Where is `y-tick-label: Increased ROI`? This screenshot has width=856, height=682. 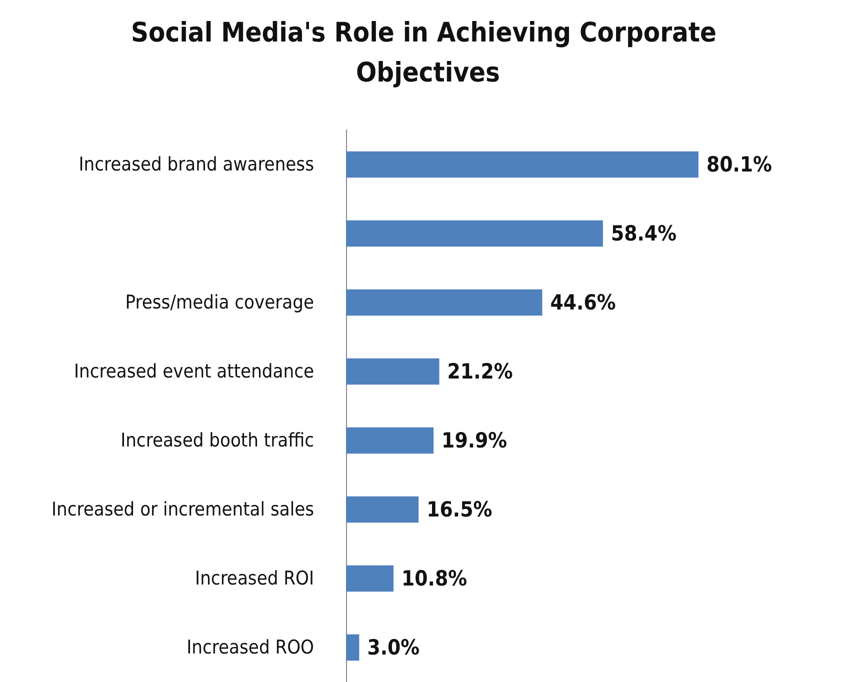
y-tick-label: Increased ROI is located at coordinates (254, 579).